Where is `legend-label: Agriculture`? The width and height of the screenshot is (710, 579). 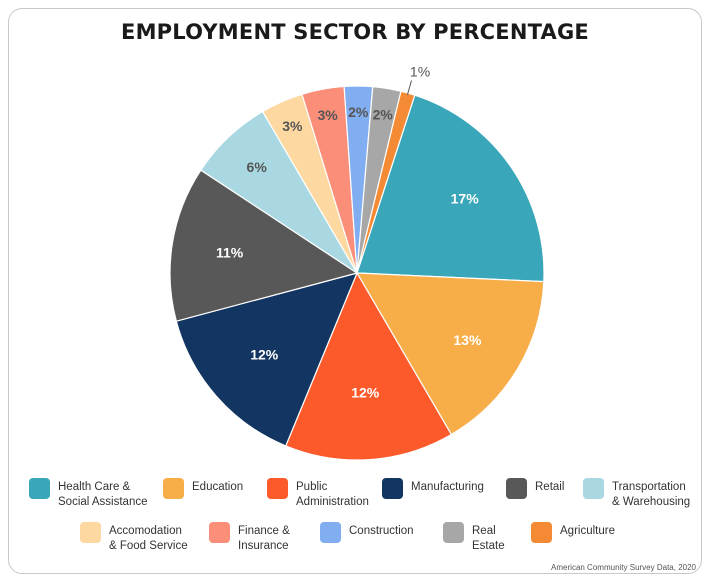 legend-label: Agriculture is located at coordinates (587, 531).